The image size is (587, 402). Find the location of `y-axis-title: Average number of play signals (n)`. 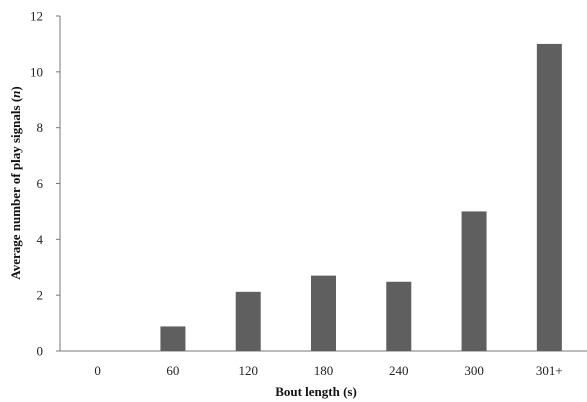

y-axis-title: Average number of play signals (n) is located at coordinates (15, 182).